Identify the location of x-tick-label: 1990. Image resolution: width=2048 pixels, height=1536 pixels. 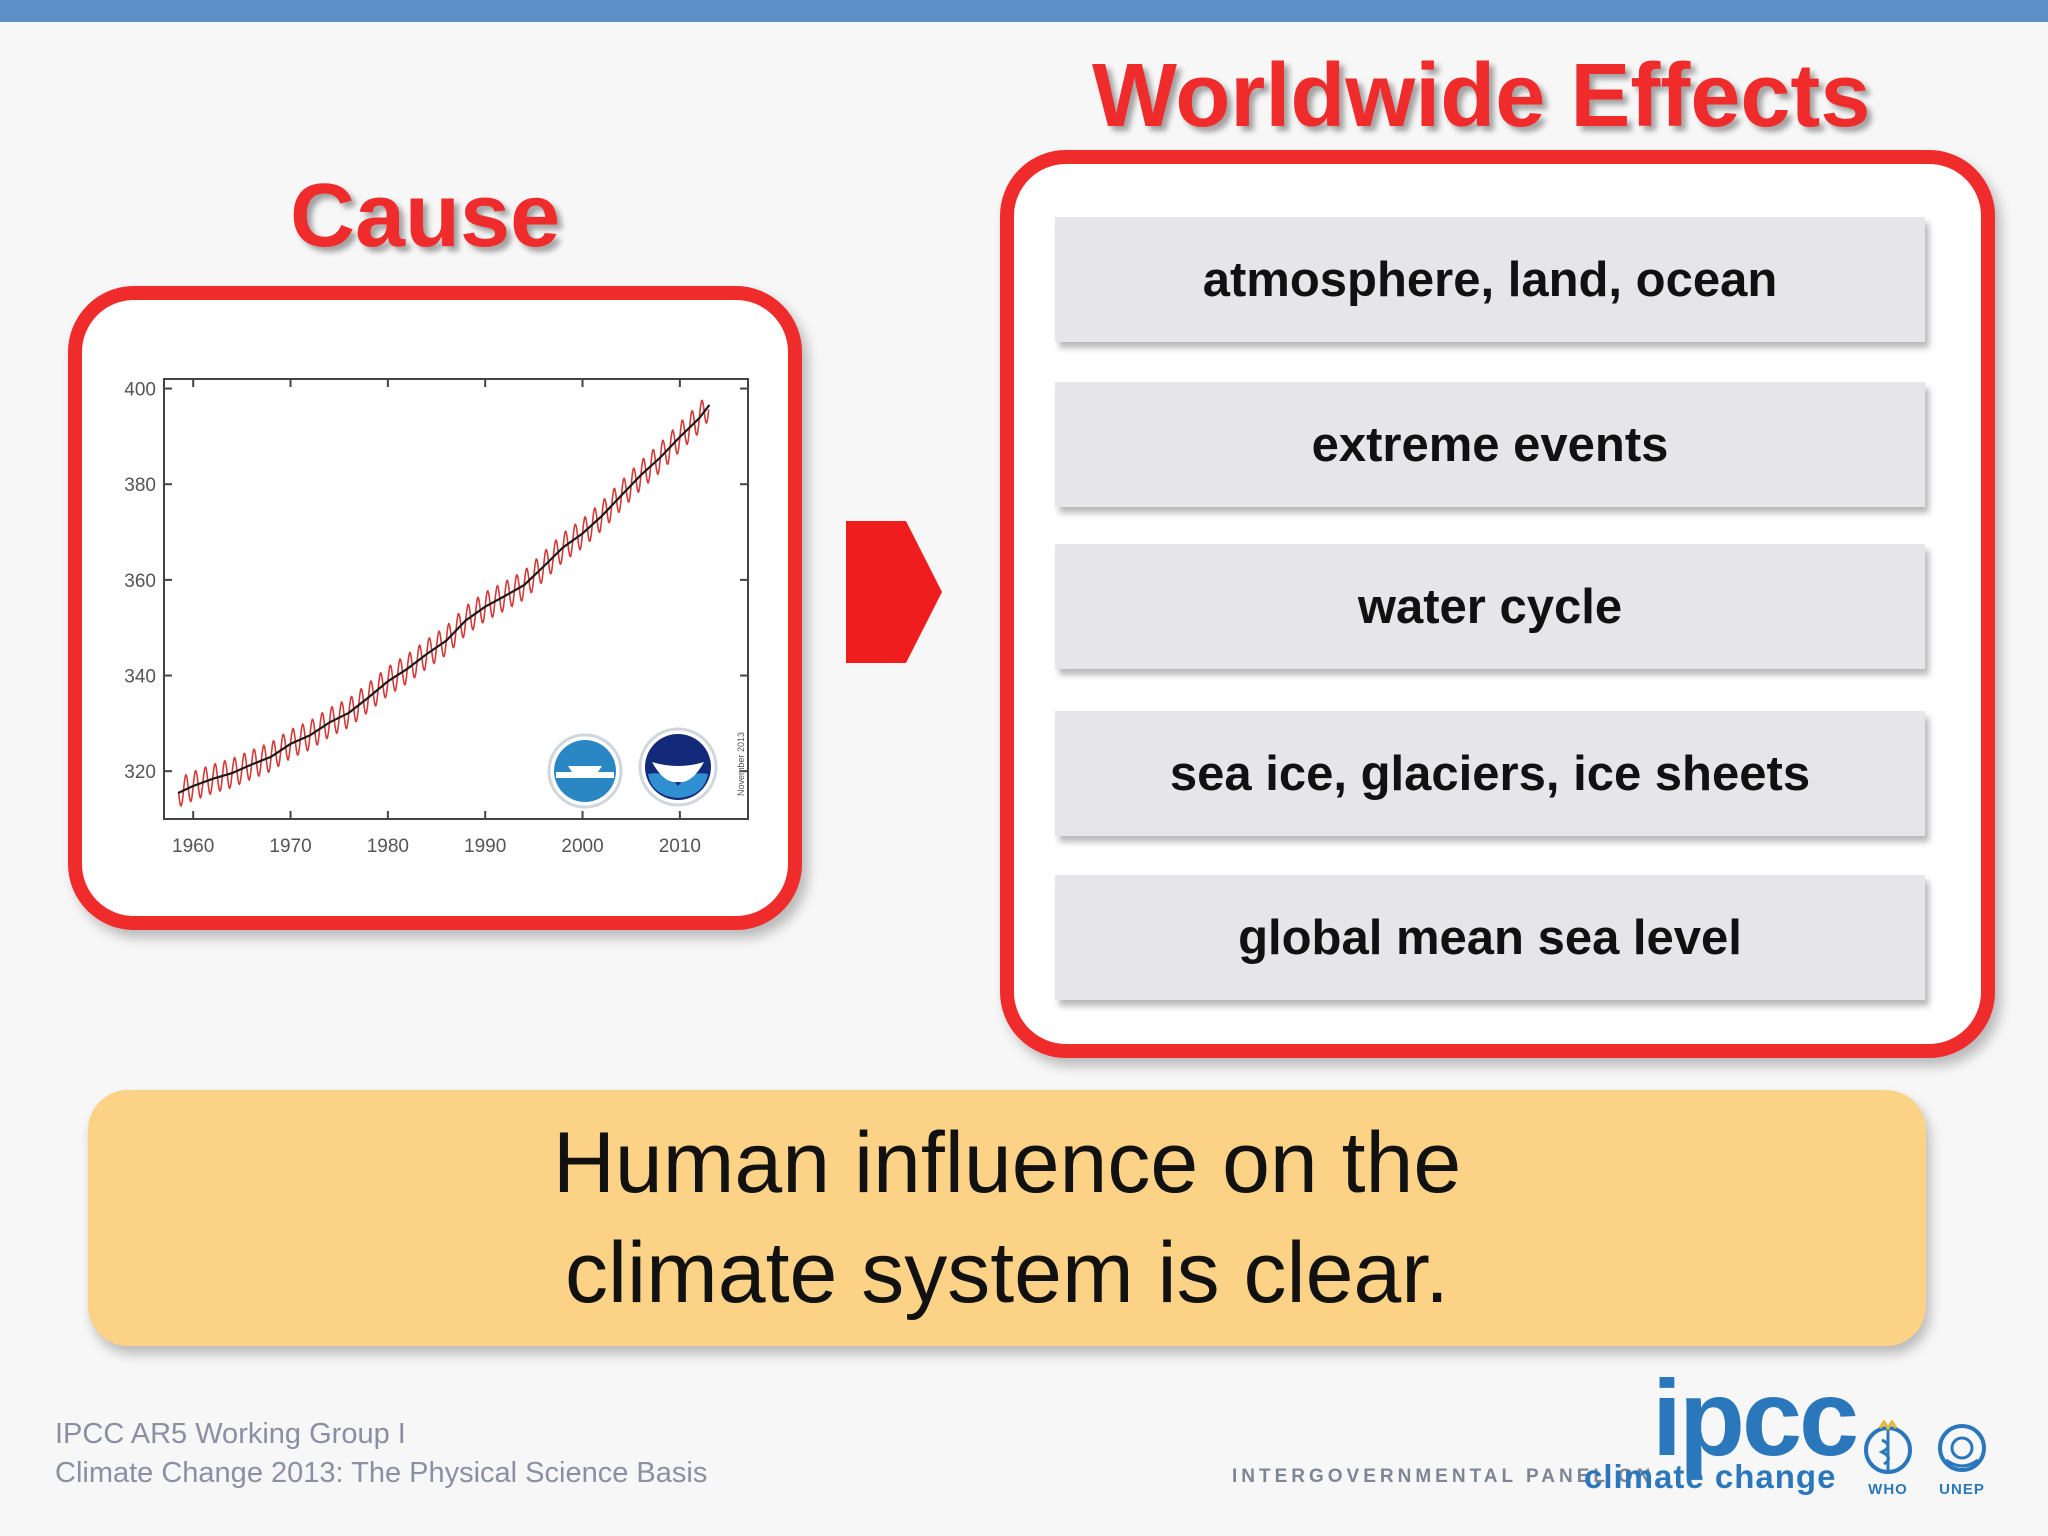
(485, 846).